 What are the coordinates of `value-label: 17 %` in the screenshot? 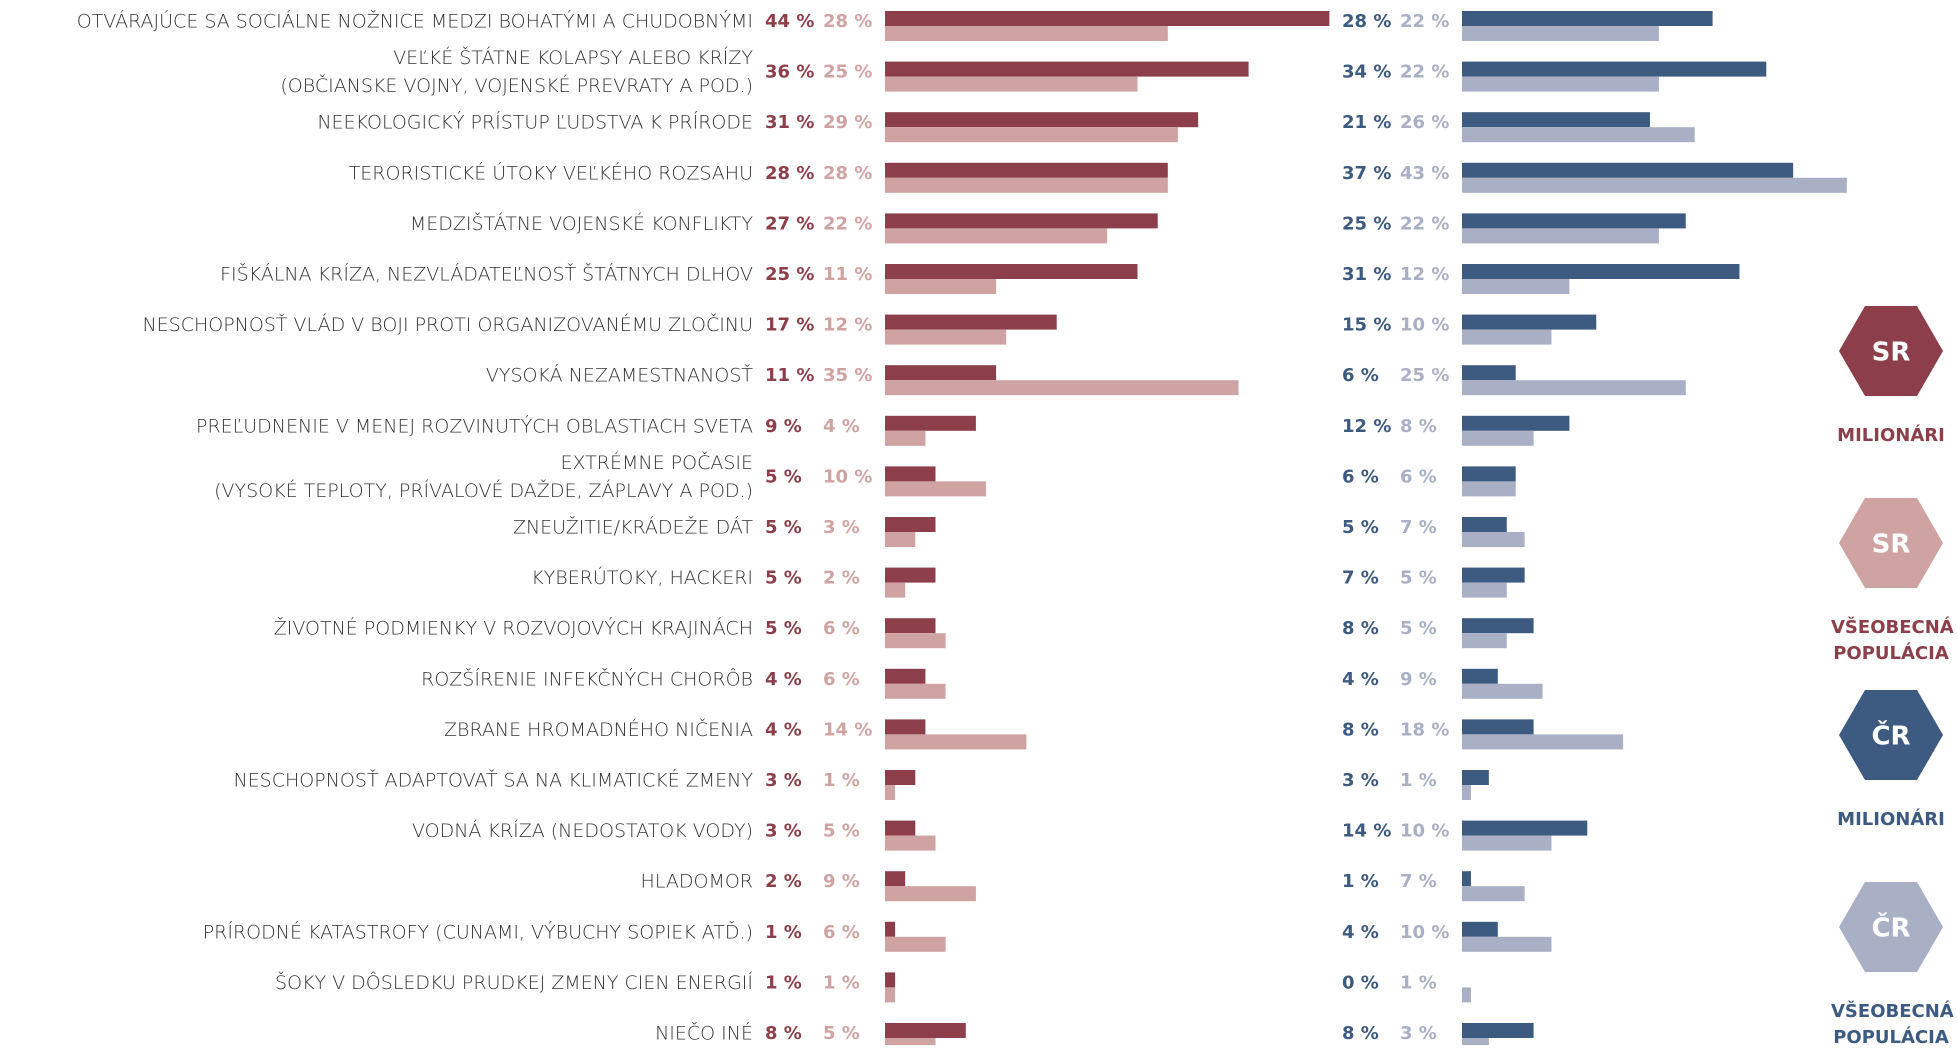 It's located at (789, 325).